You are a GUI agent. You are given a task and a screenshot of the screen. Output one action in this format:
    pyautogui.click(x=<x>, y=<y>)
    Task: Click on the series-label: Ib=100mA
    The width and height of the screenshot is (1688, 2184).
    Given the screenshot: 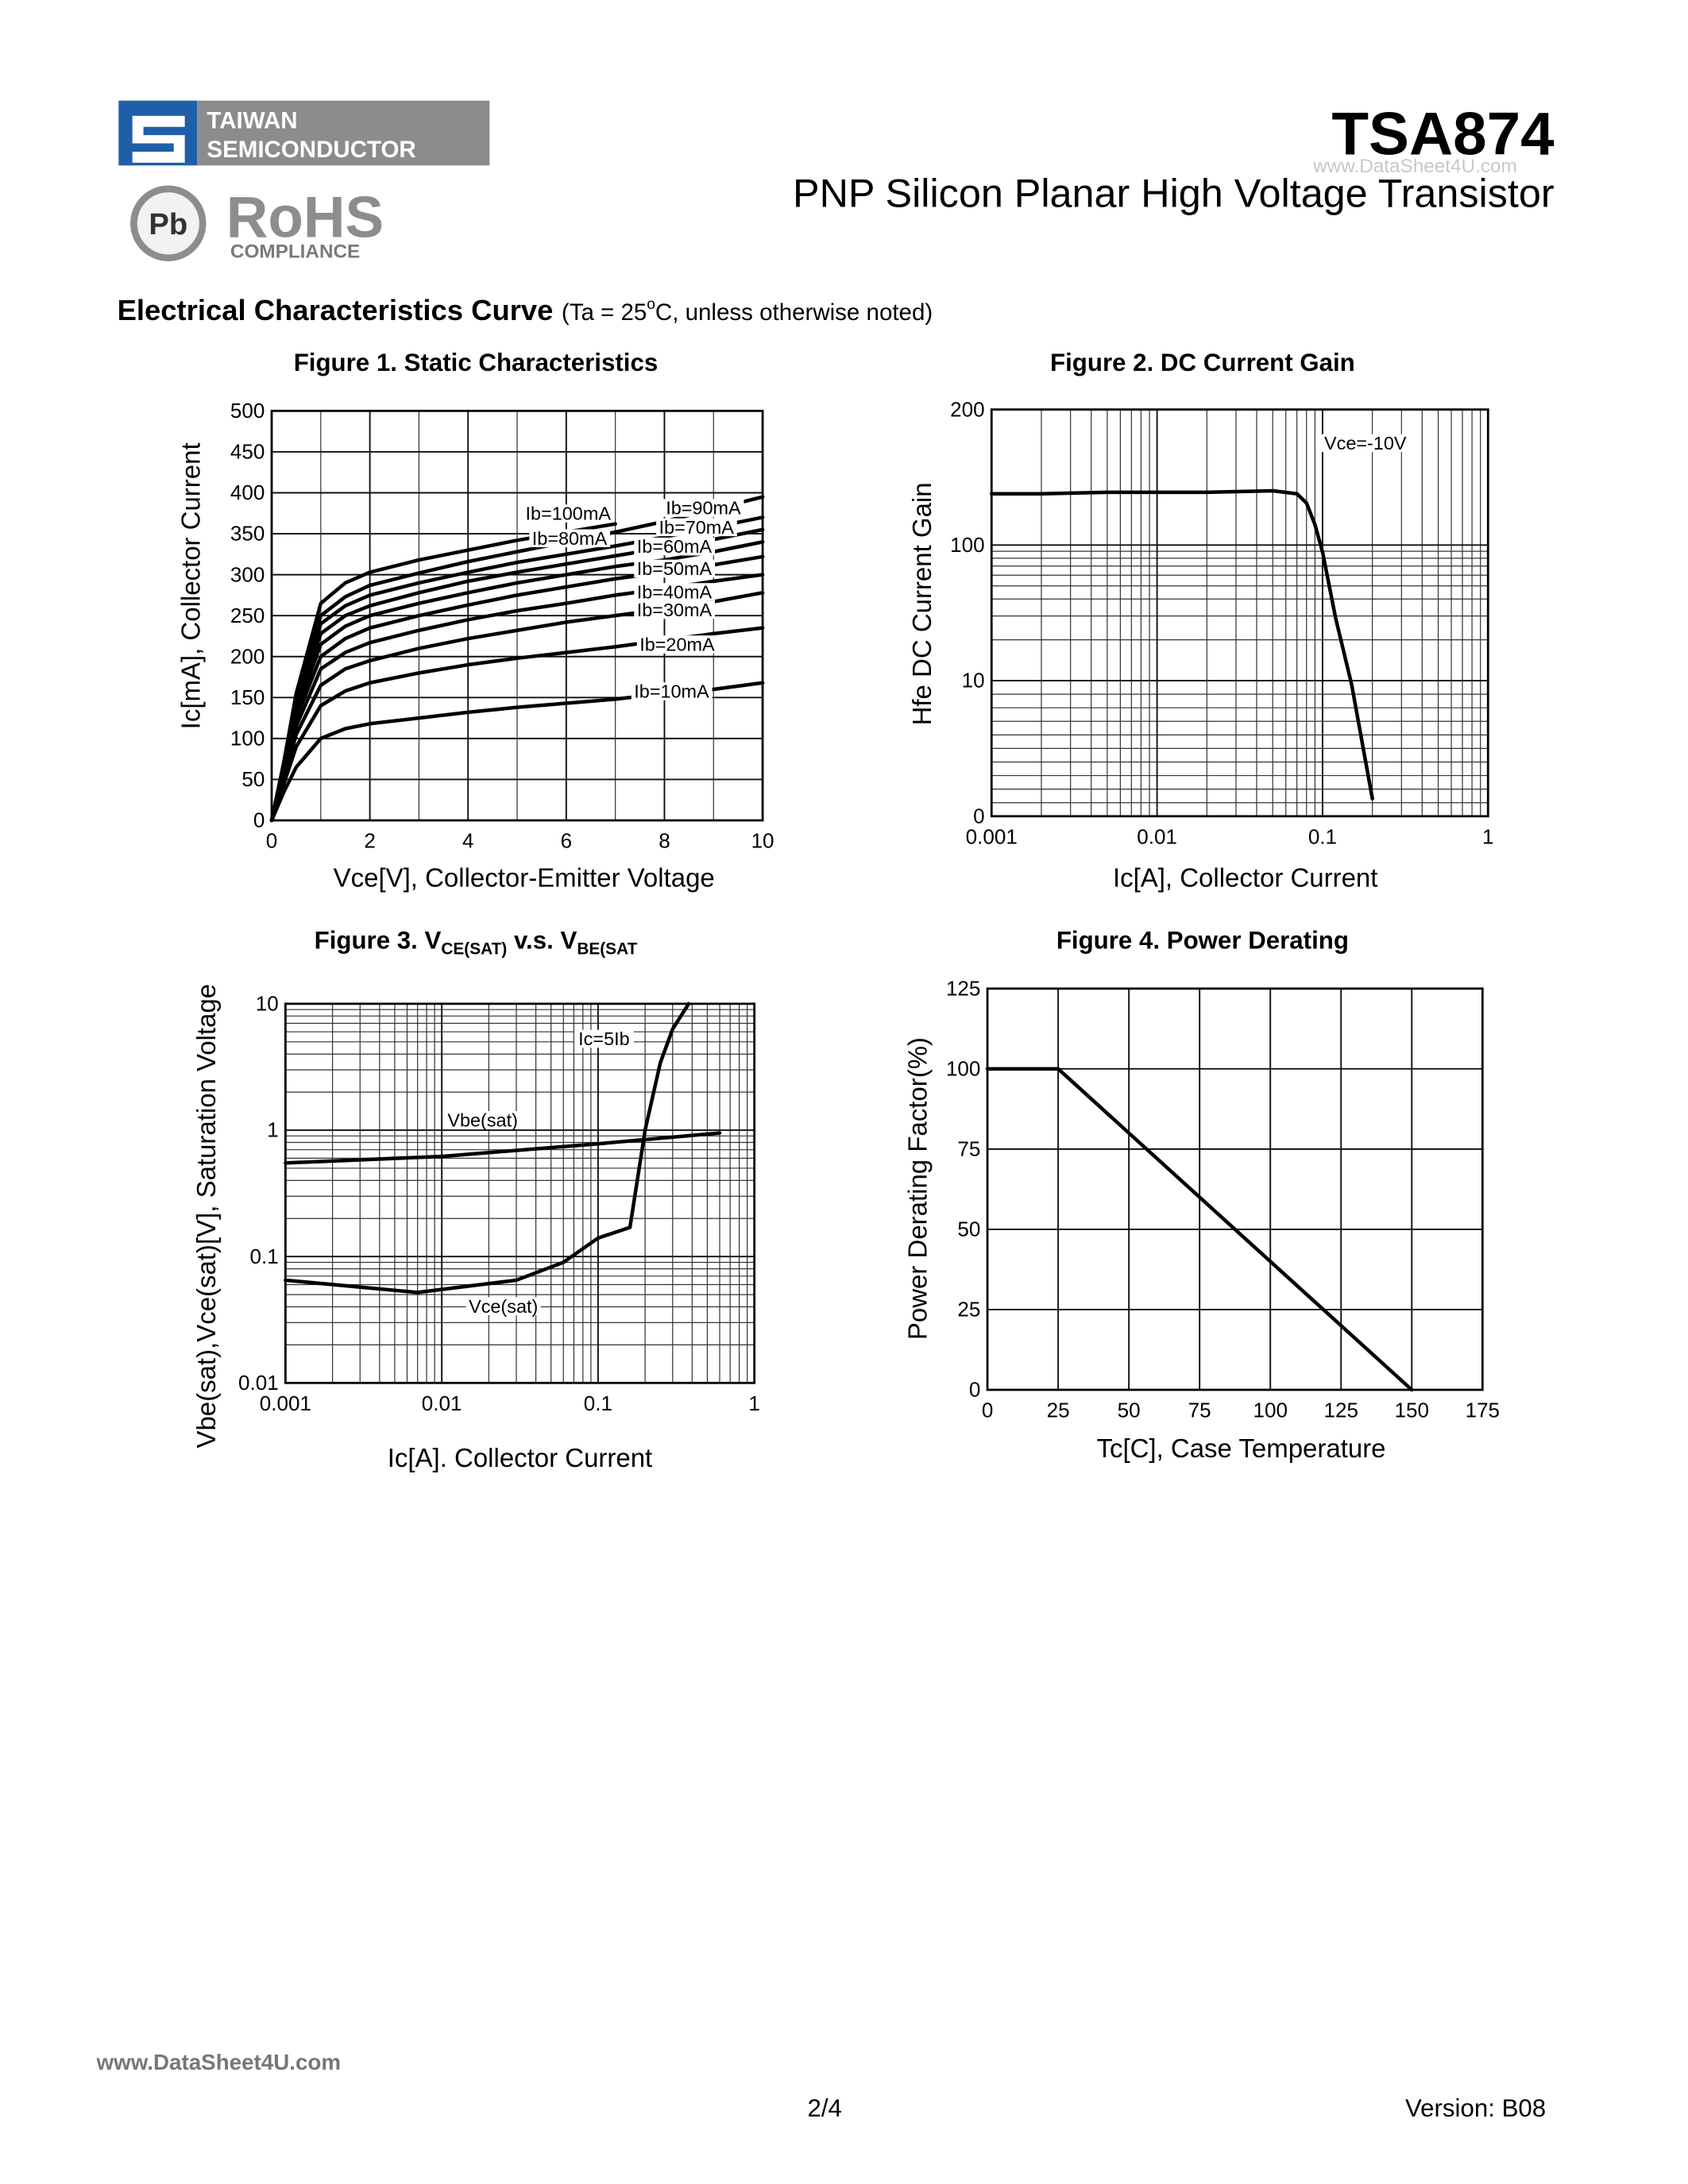 What is the action you would take?
    pyautogui.click(x=569, y=514)
    